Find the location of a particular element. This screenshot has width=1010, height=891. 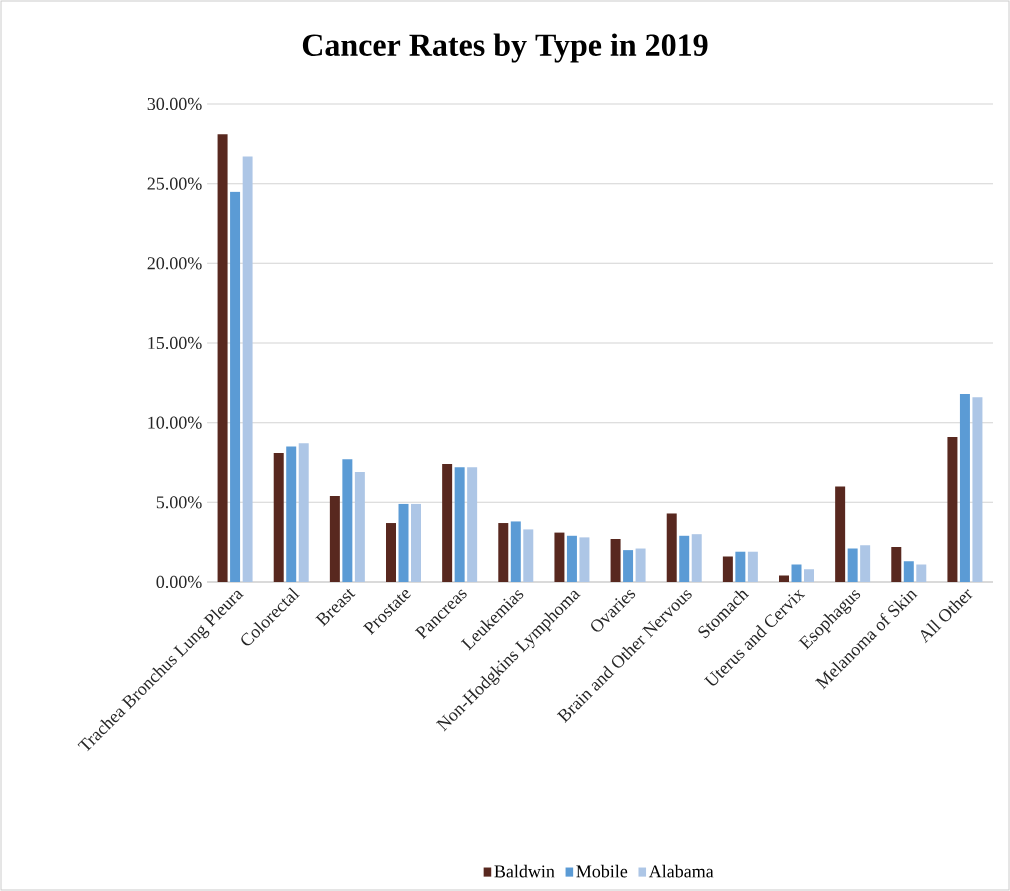

legend-label: Alabama is located at coordinates (681, 871).